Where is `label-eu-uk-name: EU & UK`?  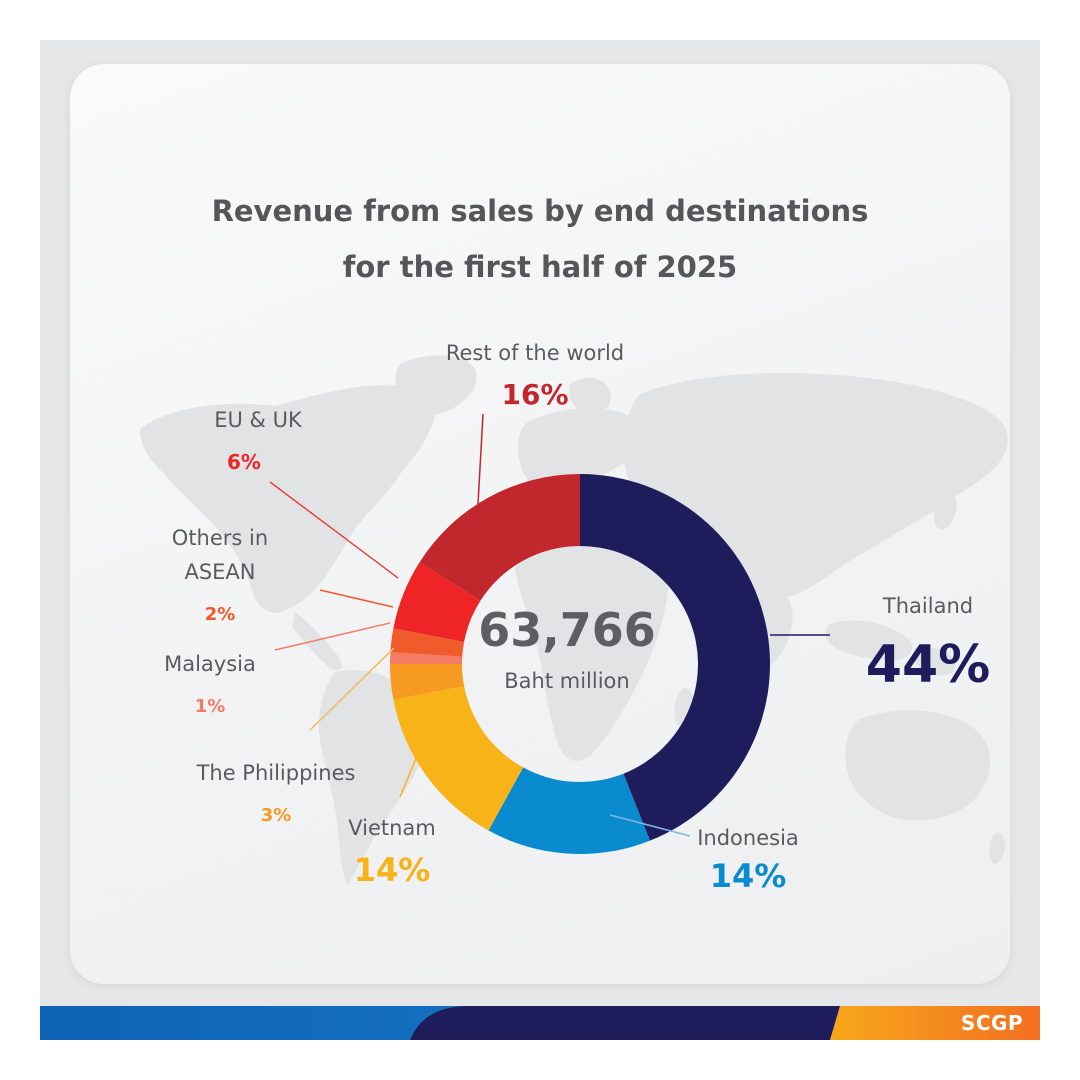 label-eu-uk-name: EU & UK is located at coordinates (258, 420).